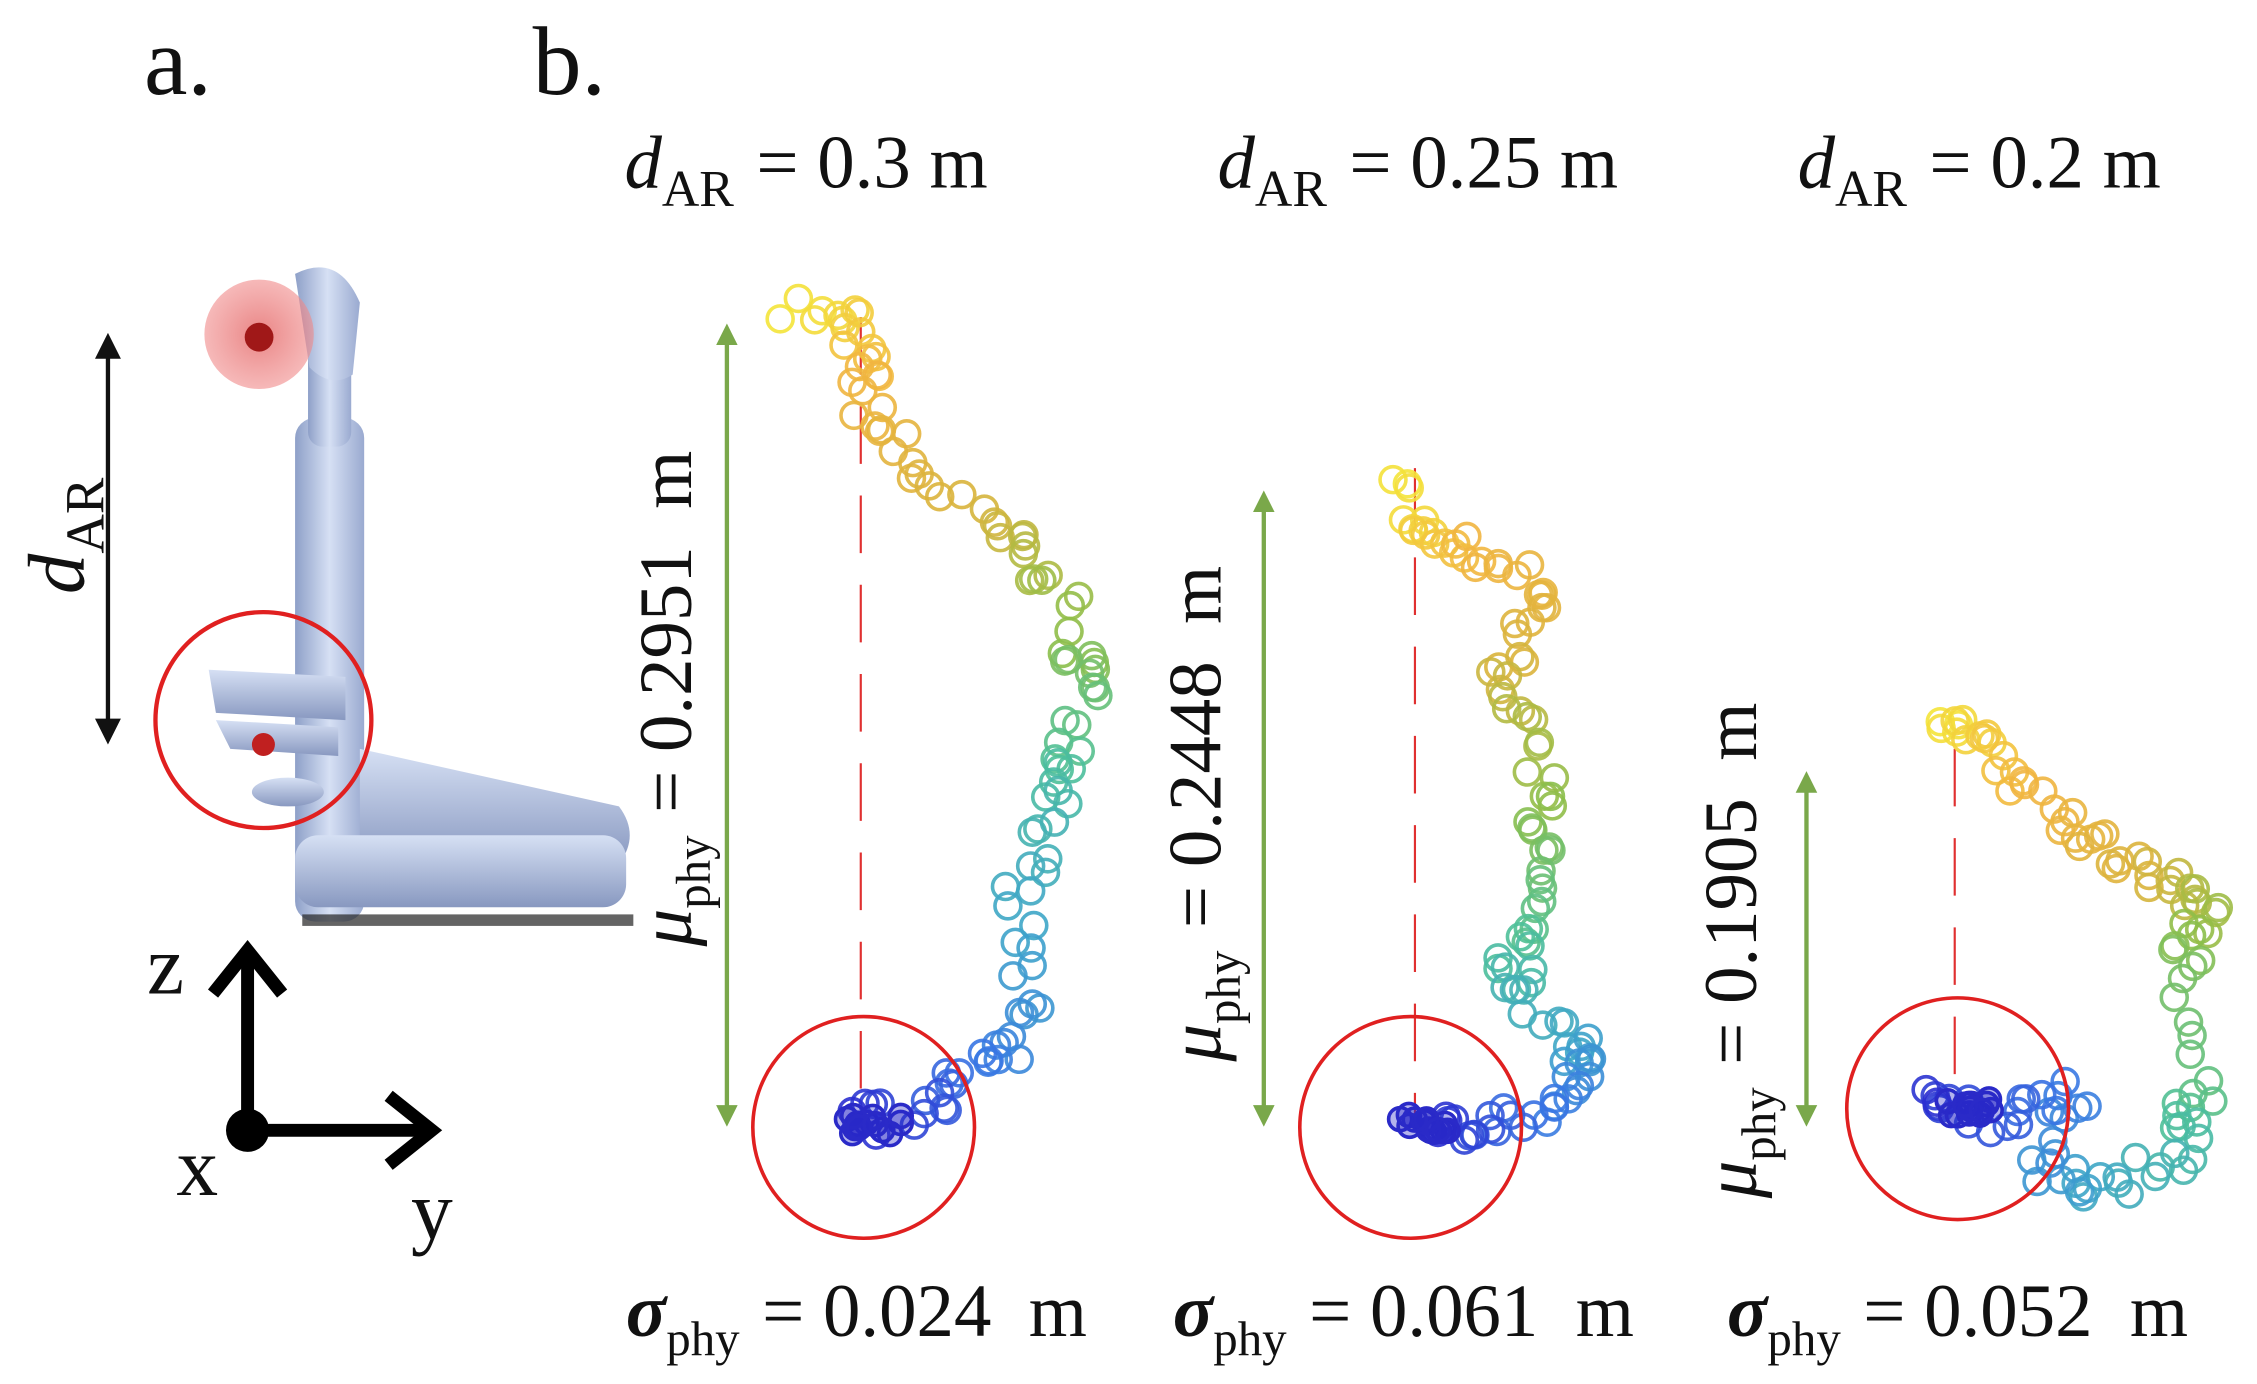  What do you see at coordinates (666, 632) in the screenshot?
I see `label-text: = 0.2951 m` at bounding box center [666, 632].